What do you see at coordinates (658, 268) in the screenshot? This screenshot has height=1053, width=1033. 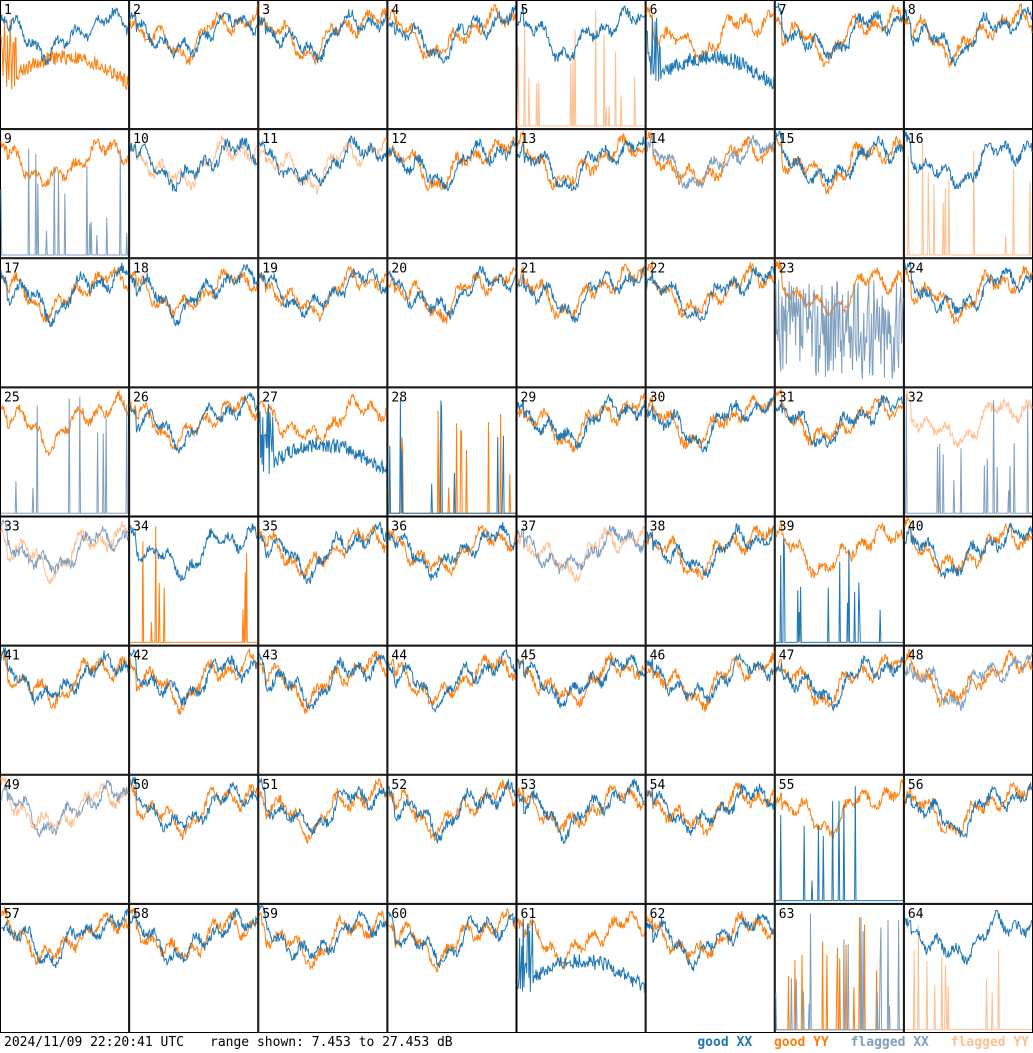 I see `panel-label: 22` at bounding box center [658, 268].